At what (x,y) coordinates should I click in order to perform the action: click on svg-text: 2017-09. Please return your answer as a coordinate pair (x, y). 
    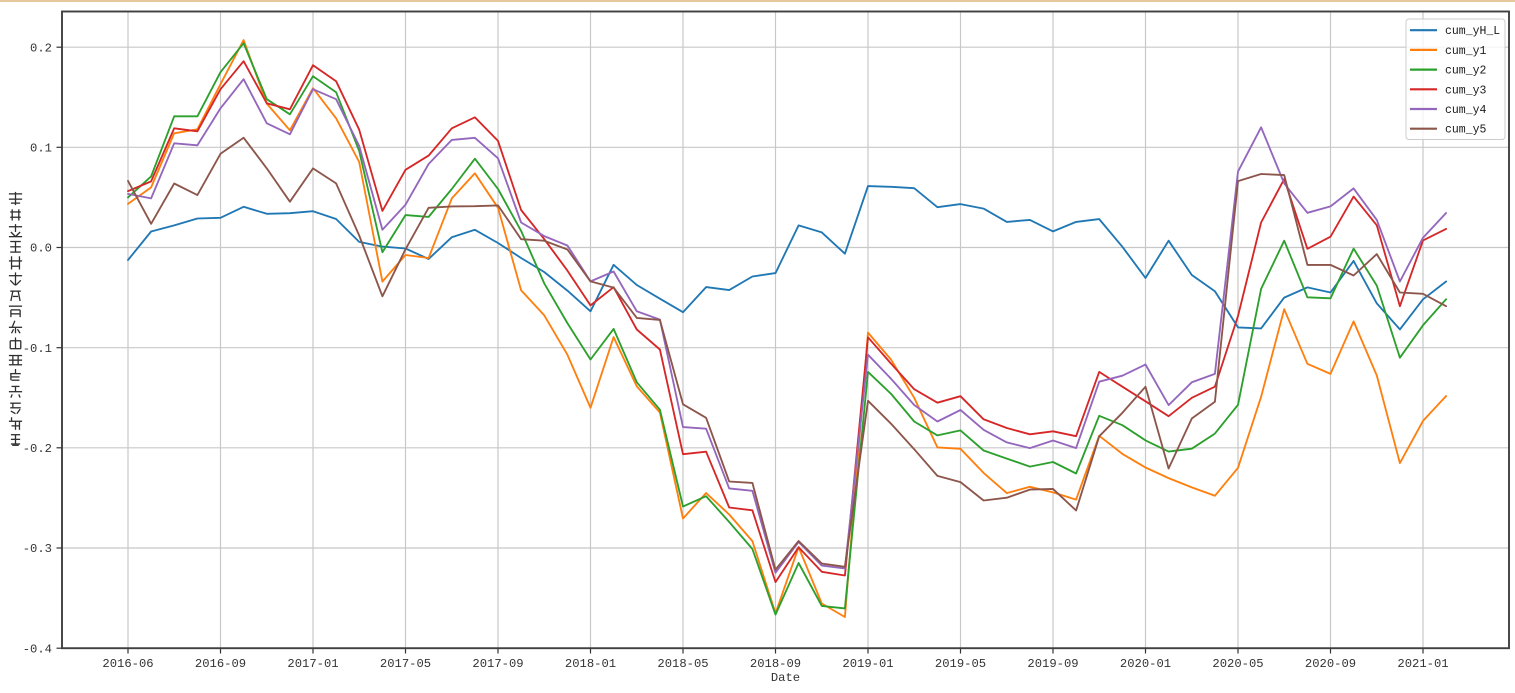
    Looking at the image, I should click on (497, 664).